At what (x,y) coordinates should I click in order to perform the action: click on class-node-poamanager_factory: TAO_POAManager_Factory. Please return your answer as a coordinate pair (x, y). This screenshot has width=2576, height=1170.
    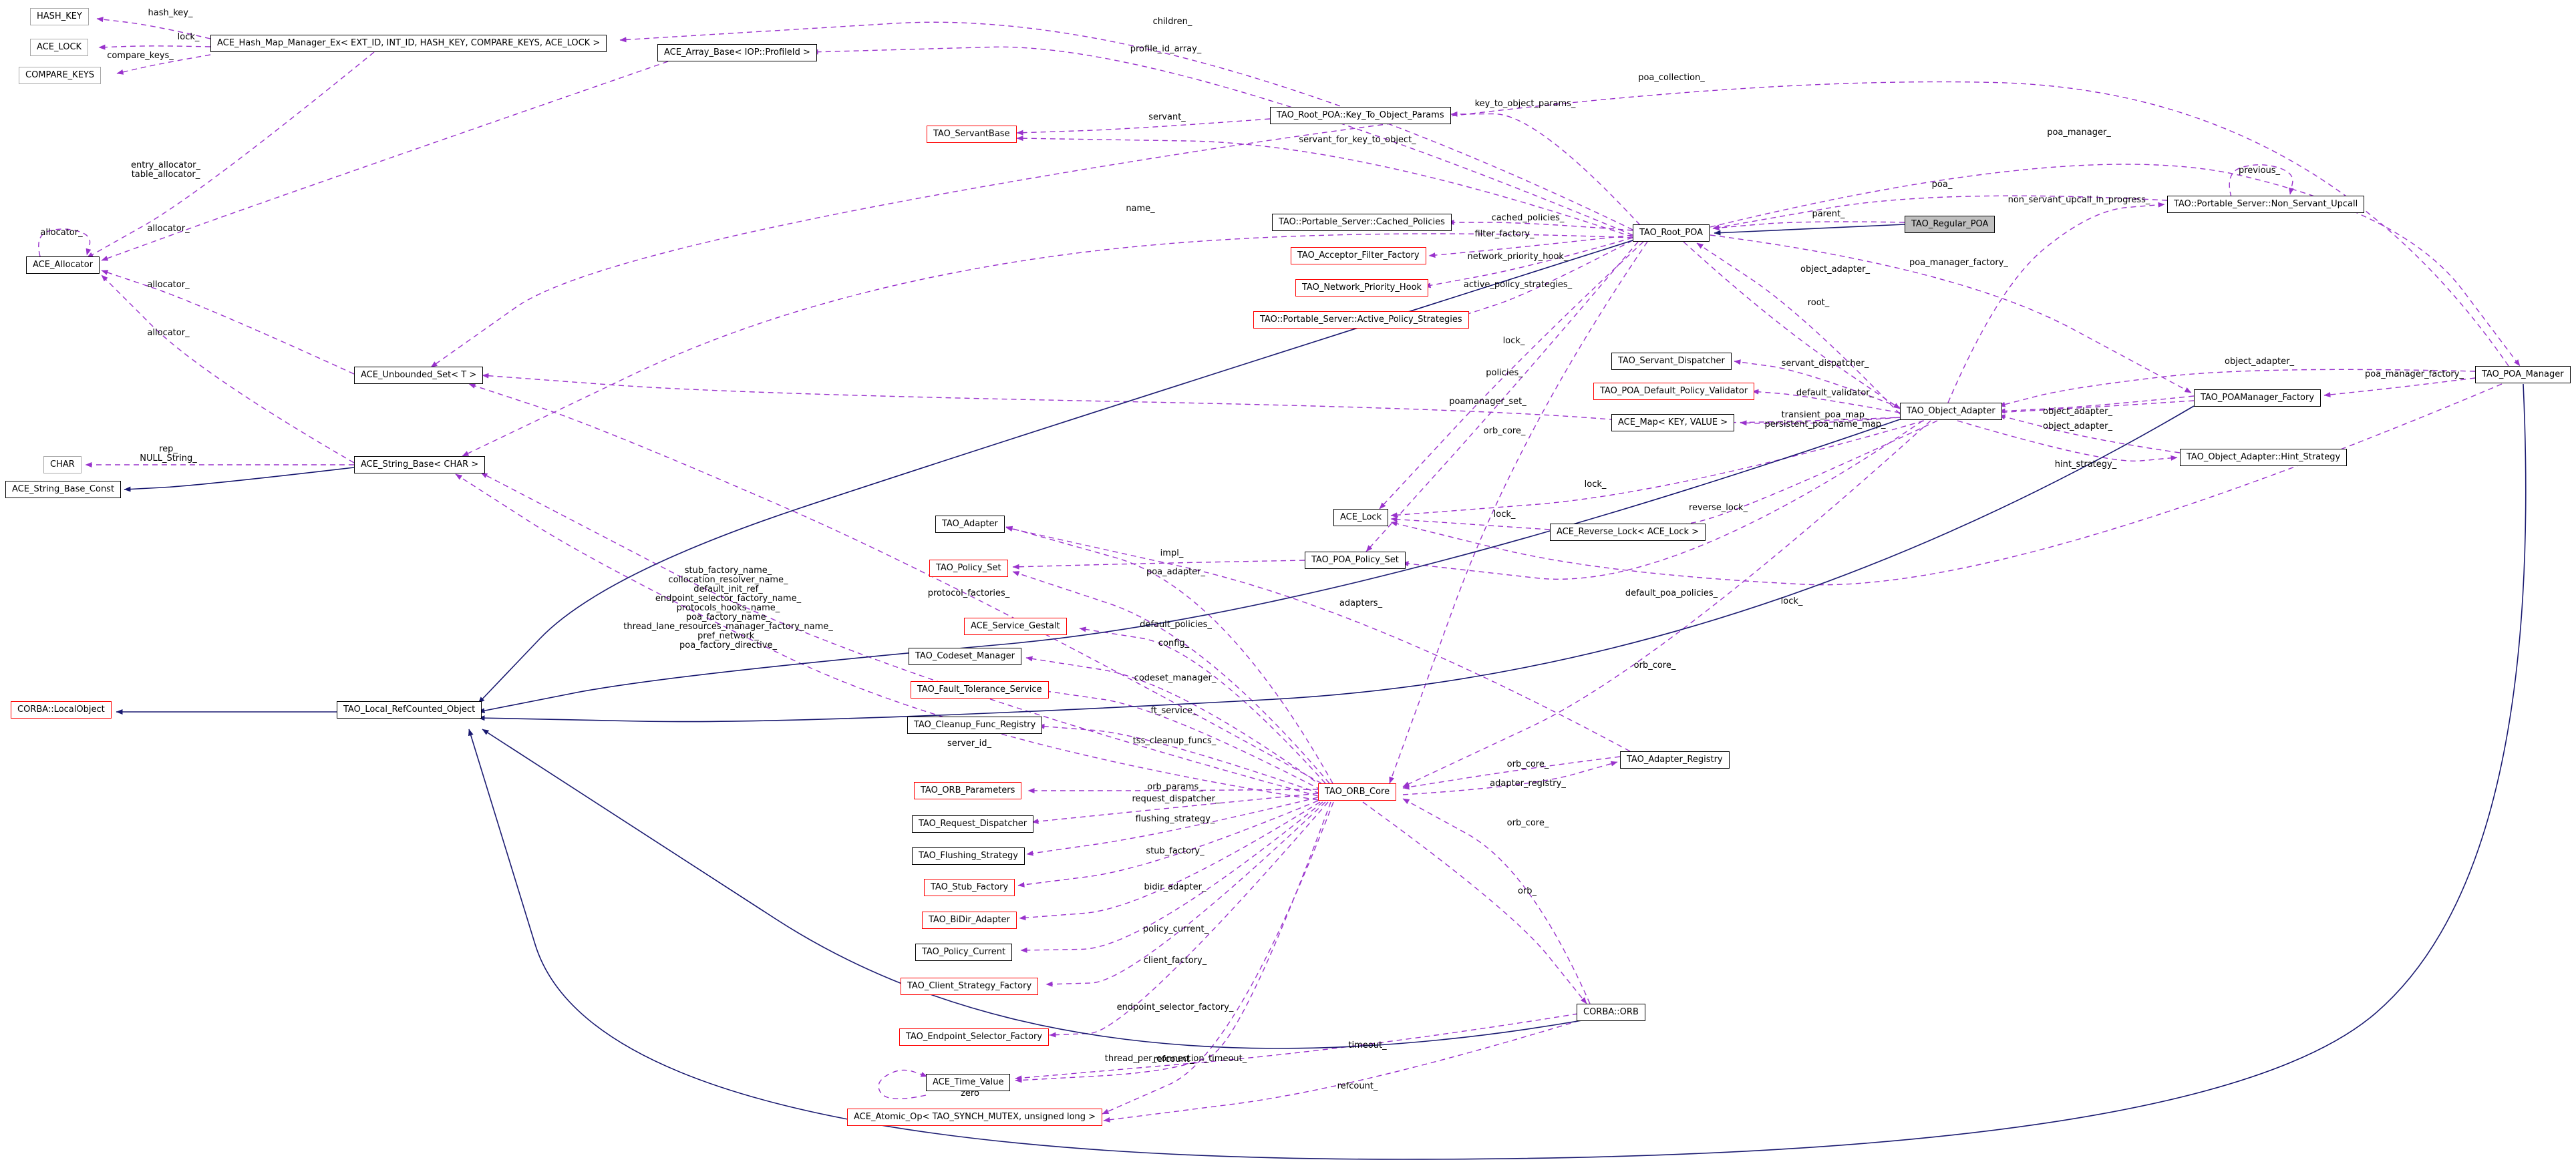
    Looking at the image, I should click on (2257, 398).